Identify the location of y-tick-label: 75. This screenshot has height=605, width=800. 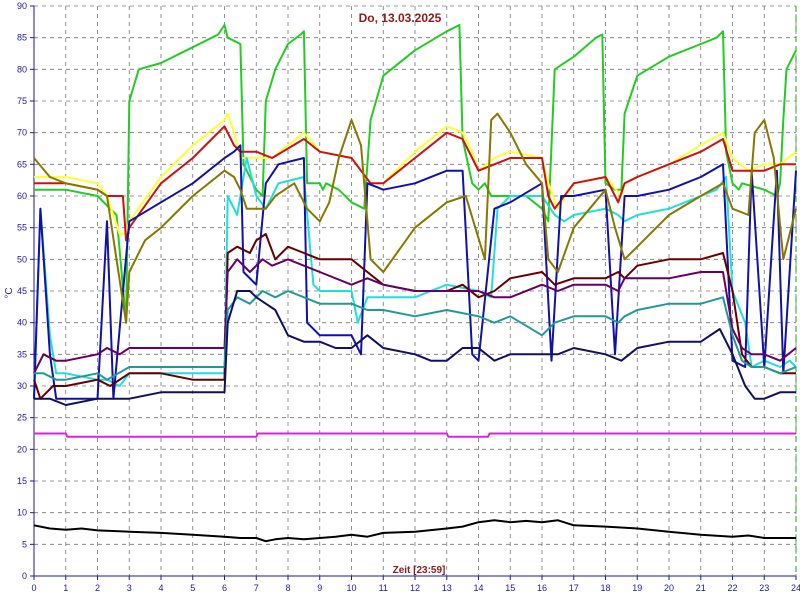
(22, 101).